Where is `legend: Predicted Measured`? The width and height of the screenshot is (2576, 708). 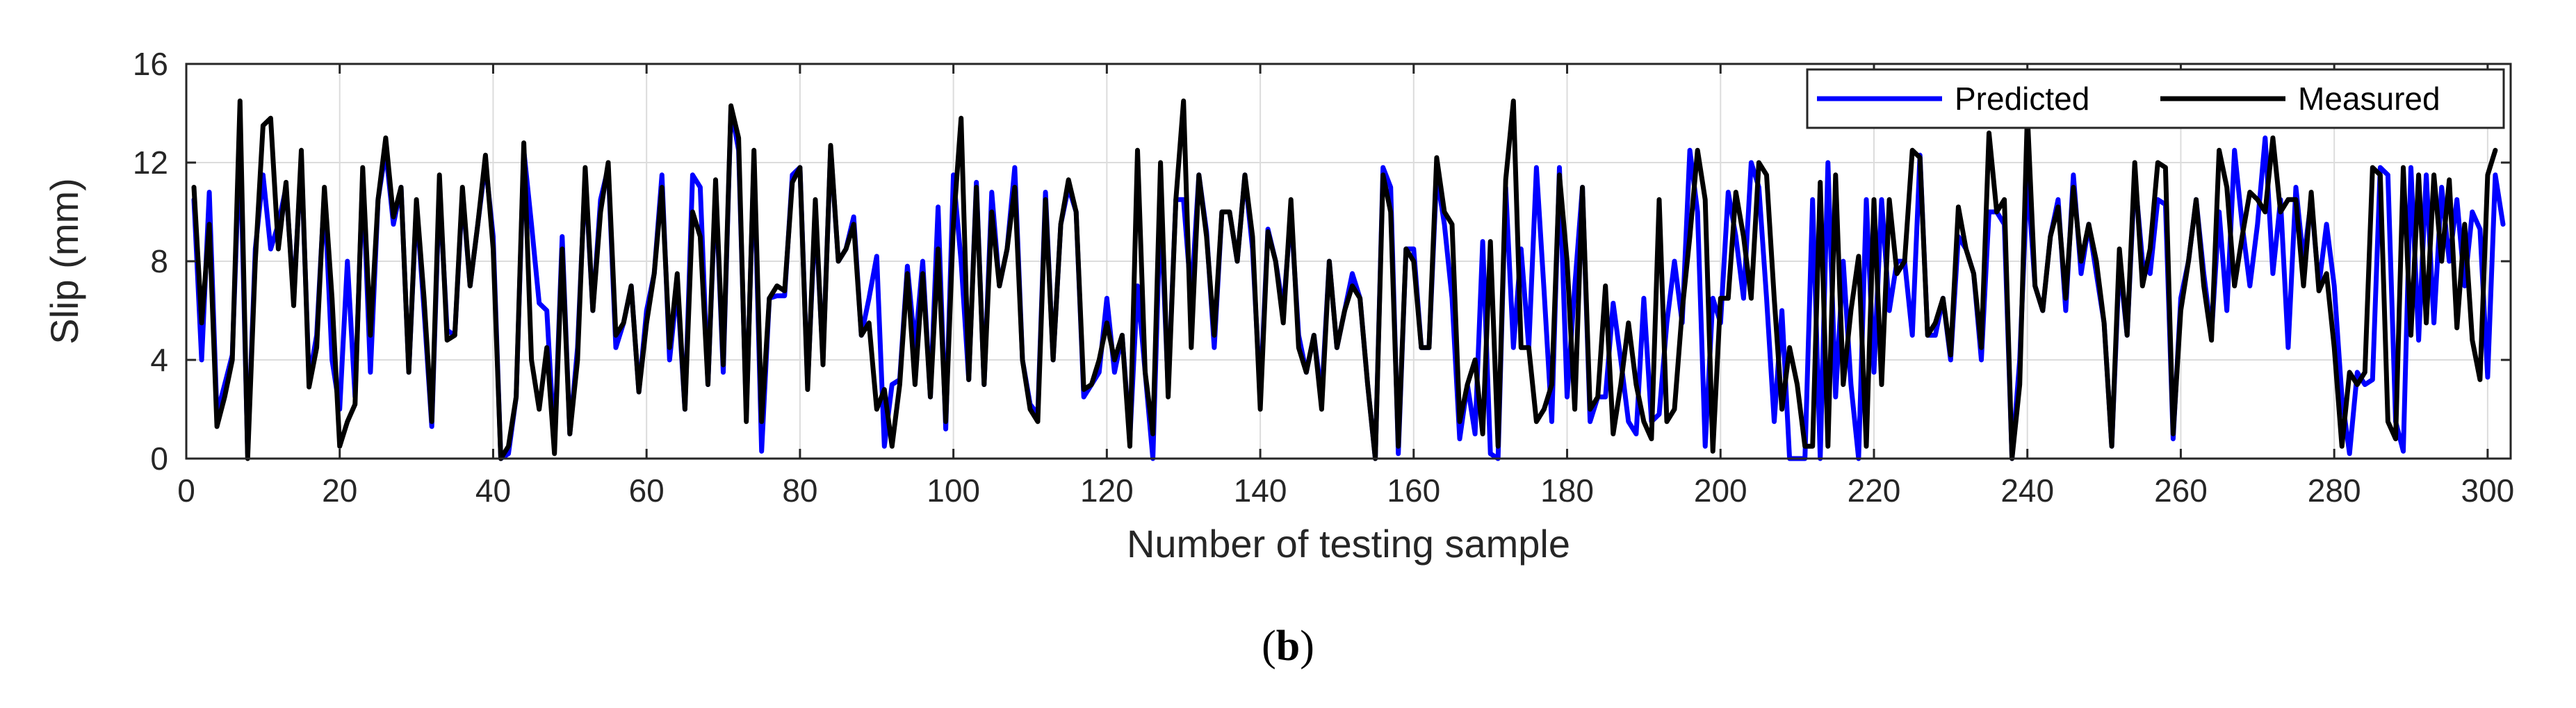
legend: Predicted Measured is located at coordinates (2155, 98).